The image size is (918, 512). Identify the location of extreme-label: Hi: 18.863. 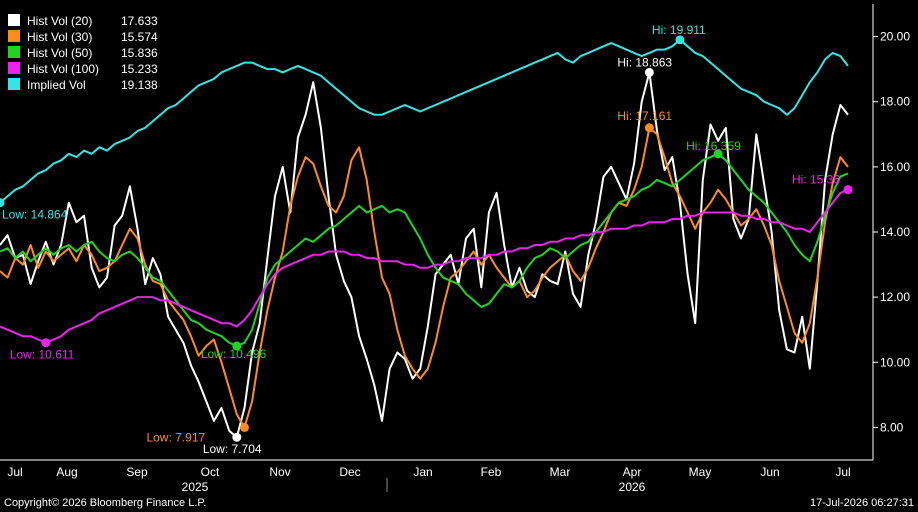
(644, 62).